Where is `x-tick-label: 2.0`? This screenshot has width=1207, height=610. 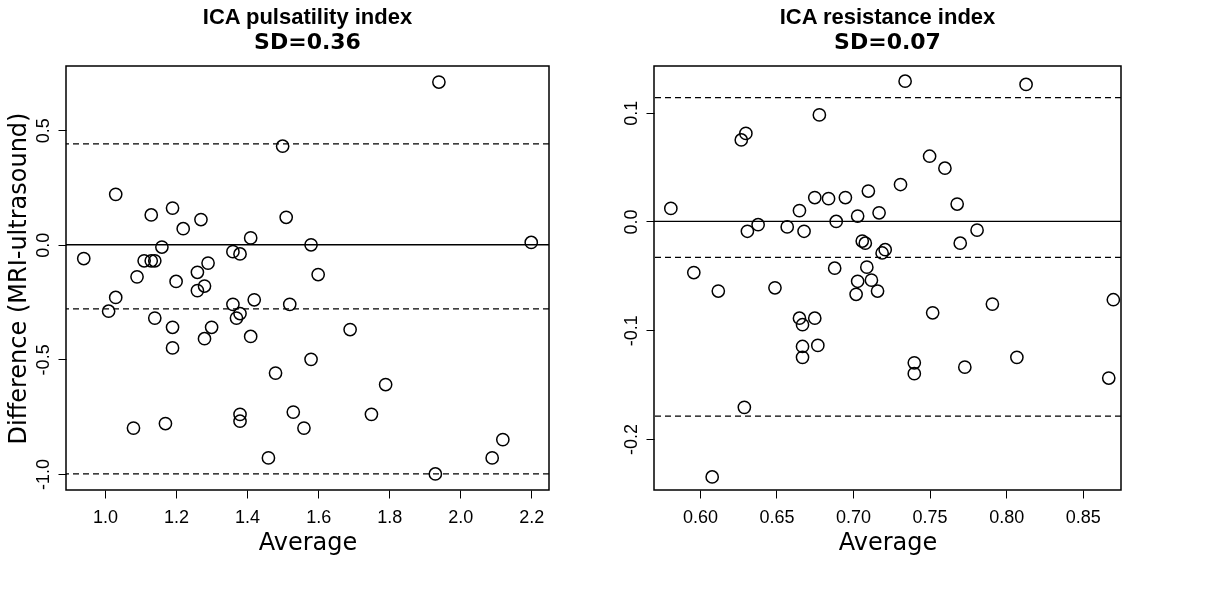 x-tick-label: 2.0 is located at coordinates (461, 516).